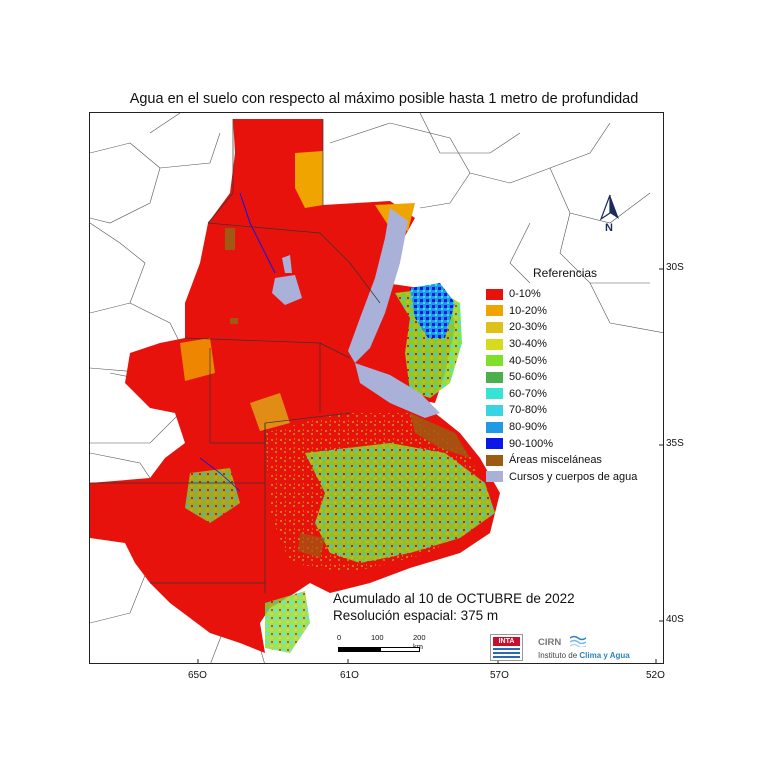  Describe the element at coordinates (604, 655) in the screenshot. I see `instituto-name: Clima y Agua` at that location.